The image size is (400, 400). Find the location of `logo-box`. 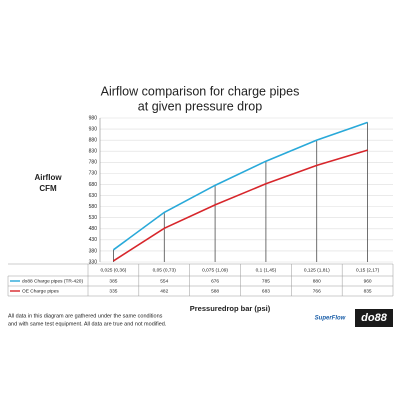

logo-box is located at coordinates (374, 318).